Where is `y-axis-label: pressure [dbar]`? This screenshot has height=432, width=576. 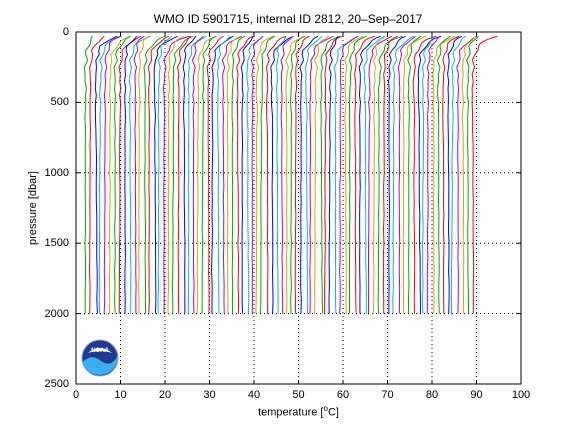 y-axis-label: pressure [dbar] is located at coordinates (33, 208).